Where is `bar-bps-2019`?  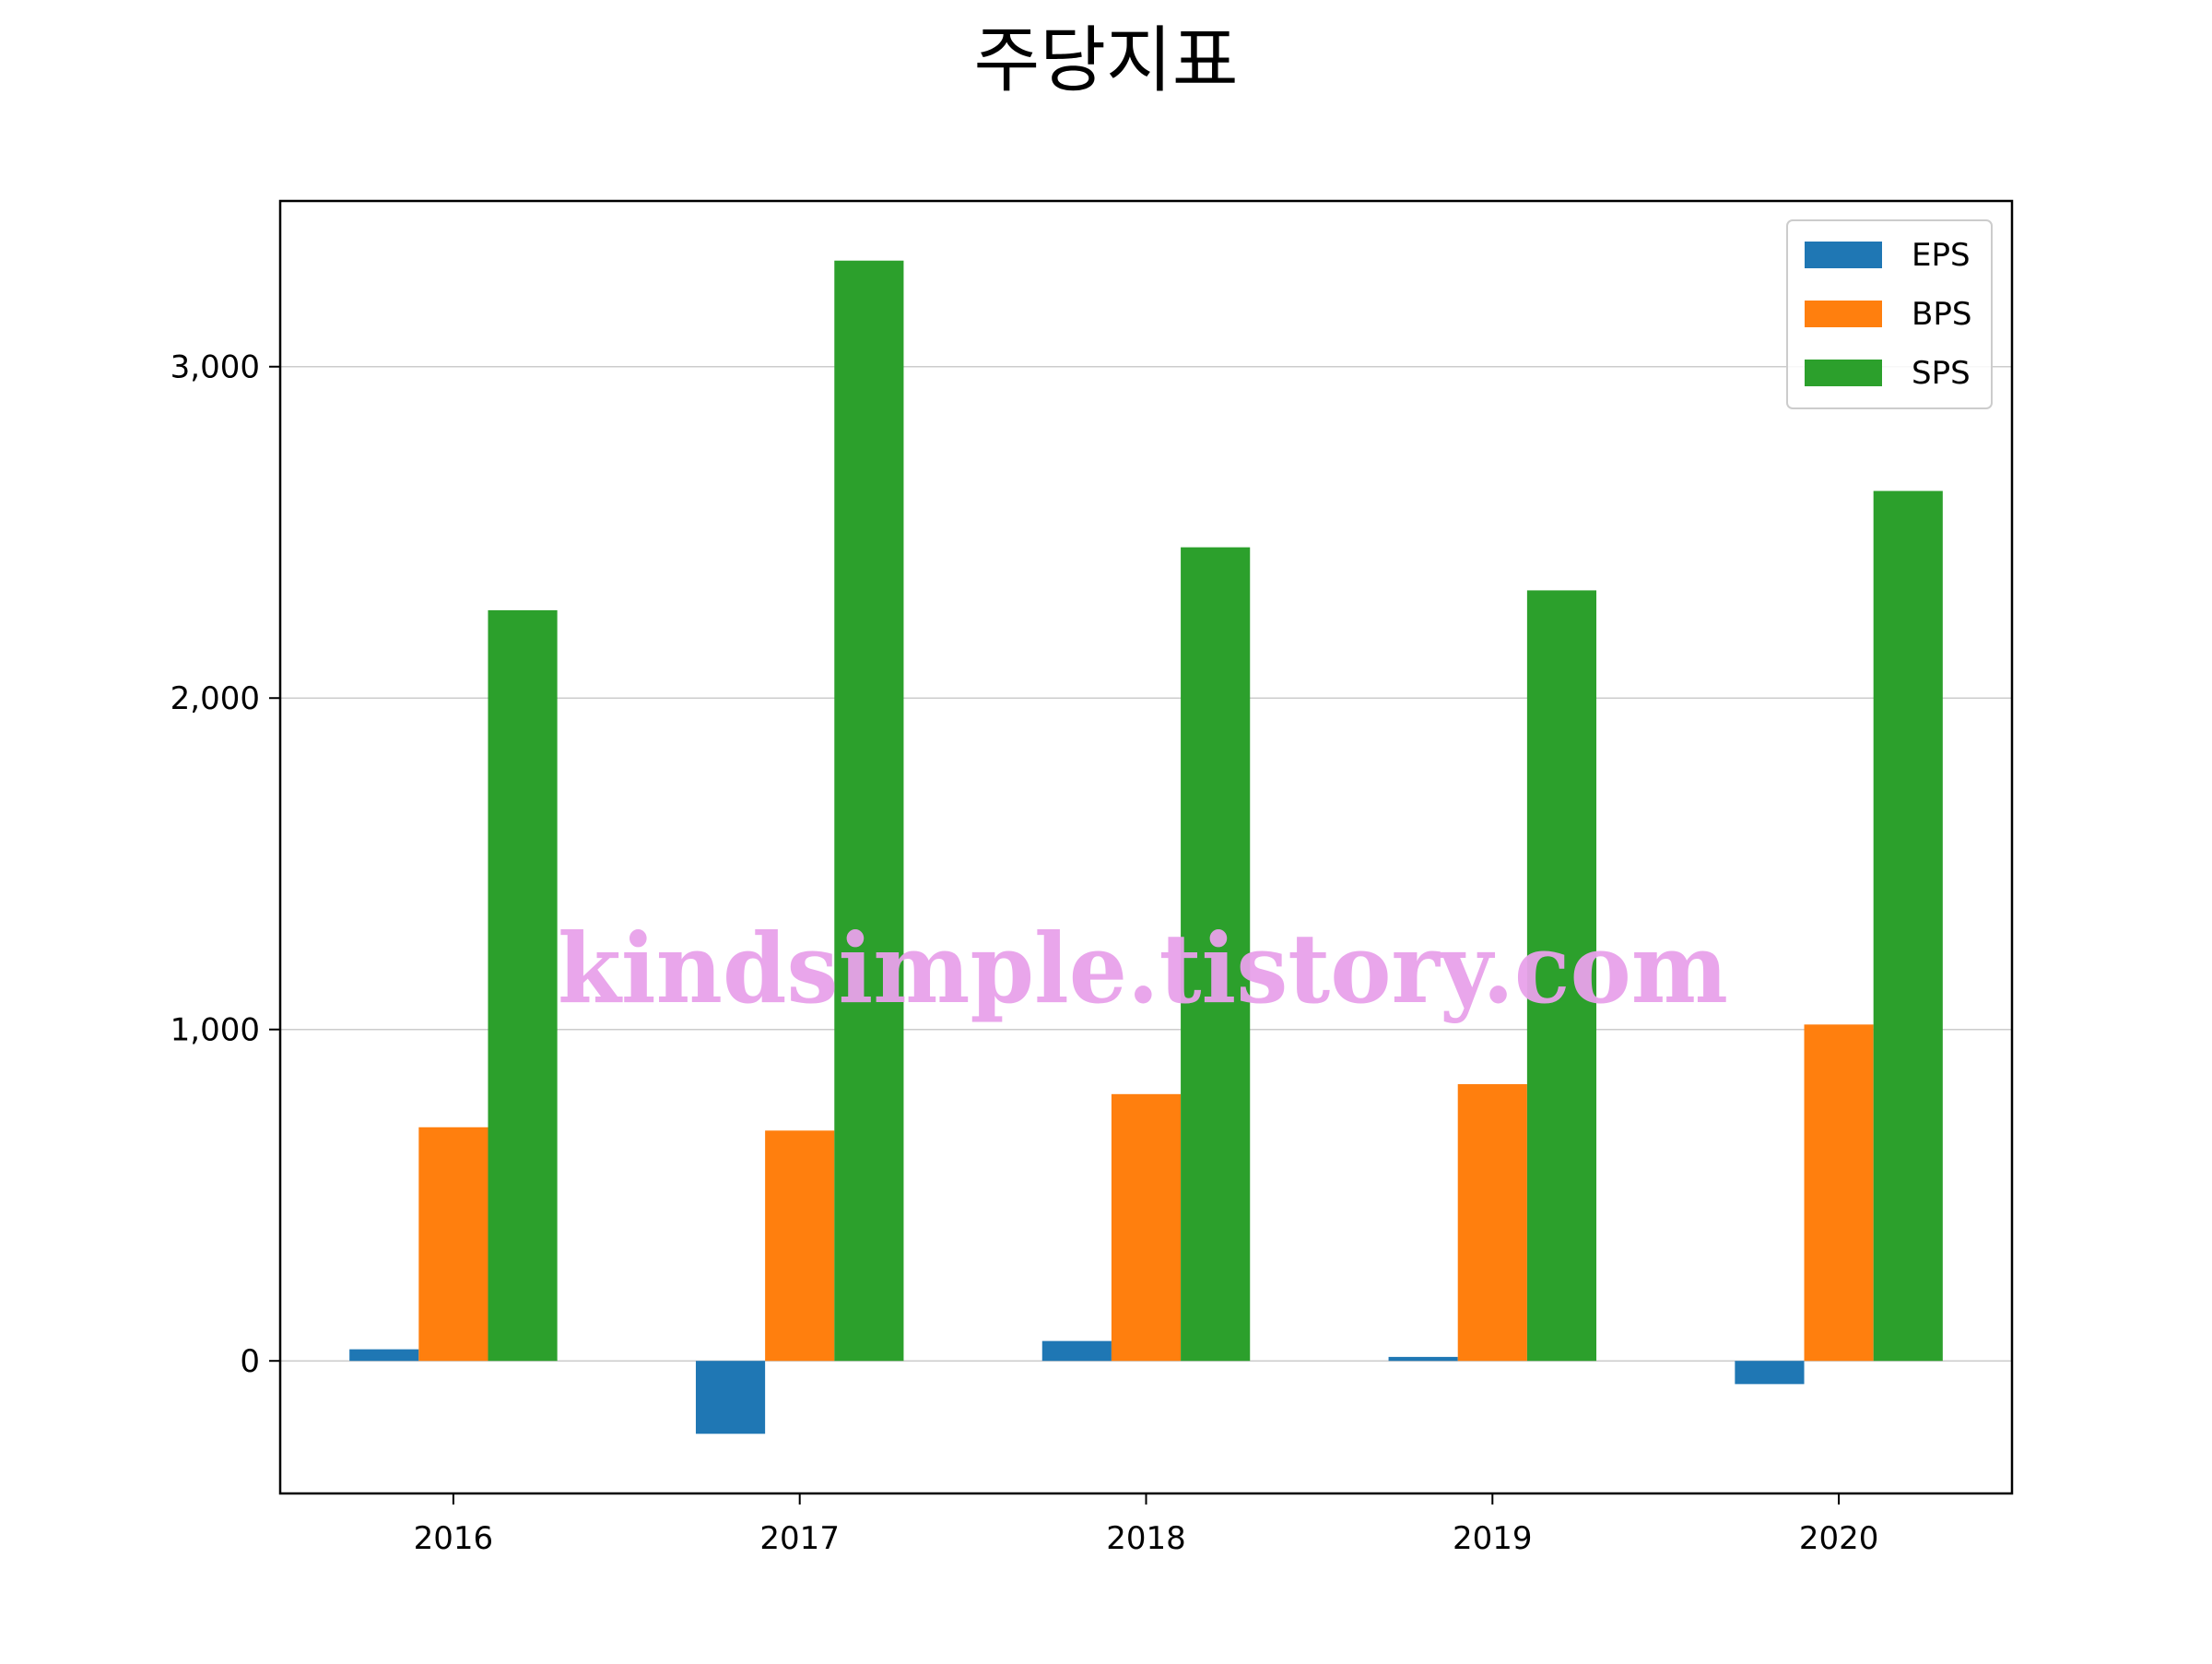 bar-bps-2019 is located at coordinates (1492, 1223).